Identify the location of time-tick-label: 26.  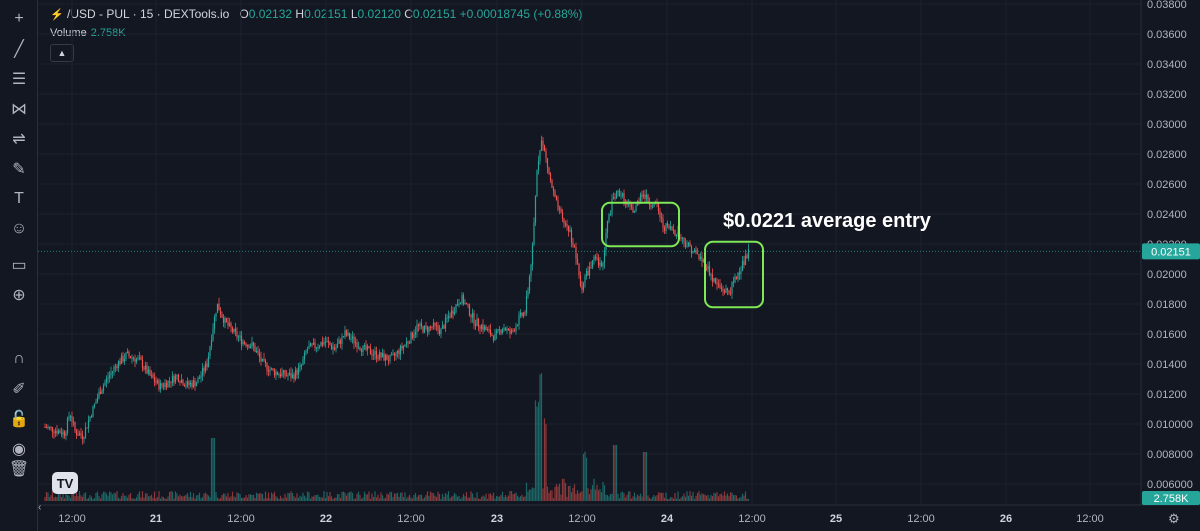
(1006, 519).